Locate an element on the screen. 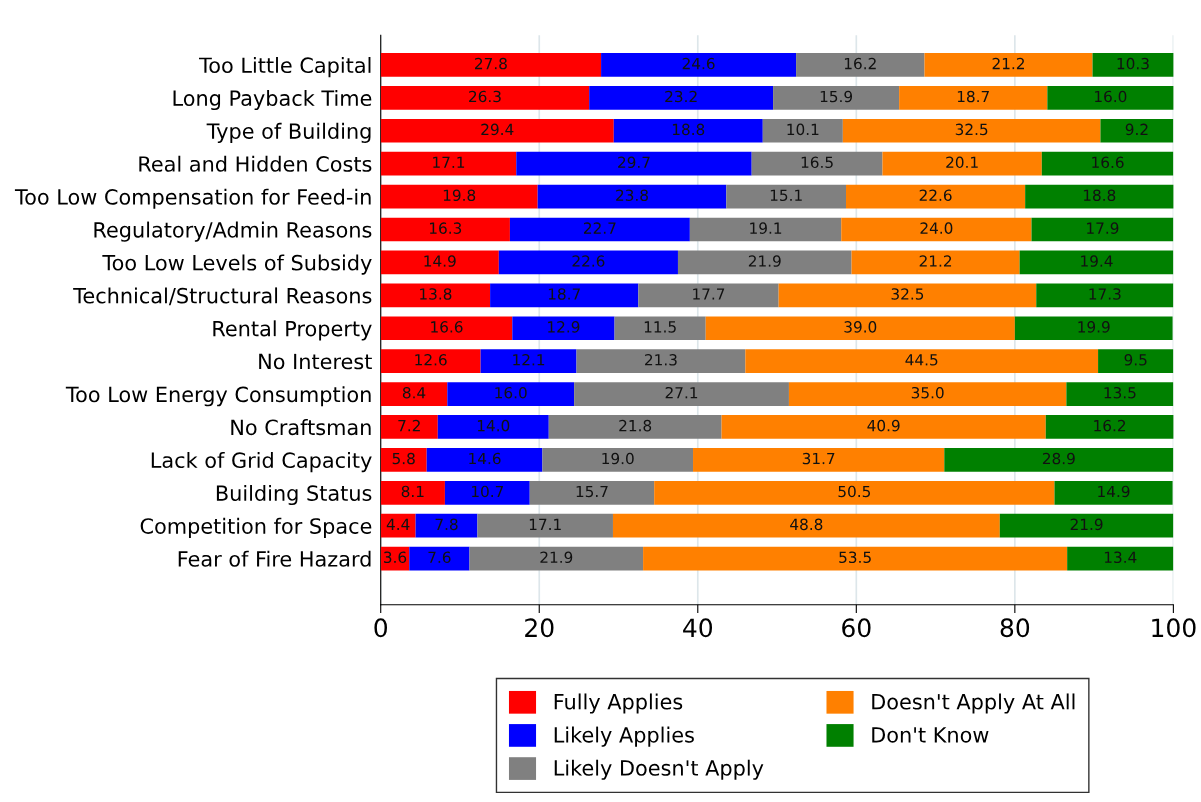  data-label: 19.9 is located at coordinates (1094, 327).